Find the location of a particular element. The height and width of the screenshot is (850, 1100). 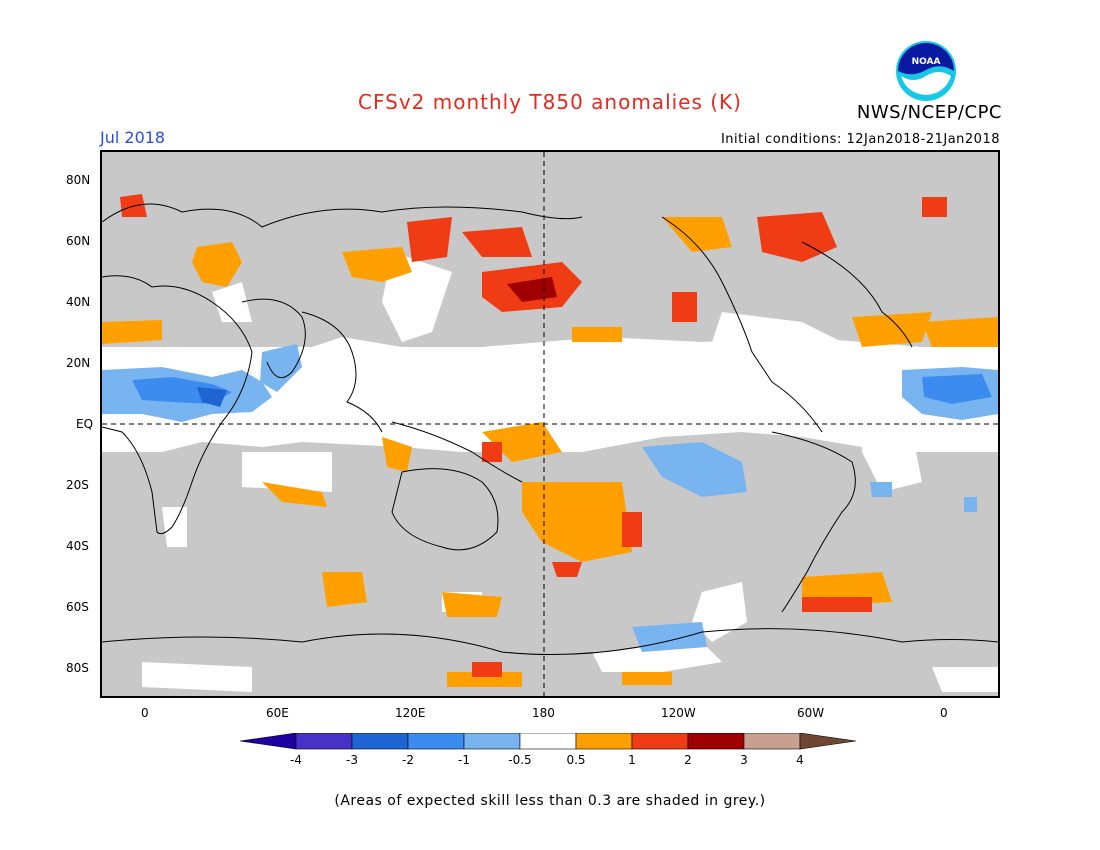

chart-title: CFSv2 monthly T850 anomalies (K) is located at coordinates (550, 102).